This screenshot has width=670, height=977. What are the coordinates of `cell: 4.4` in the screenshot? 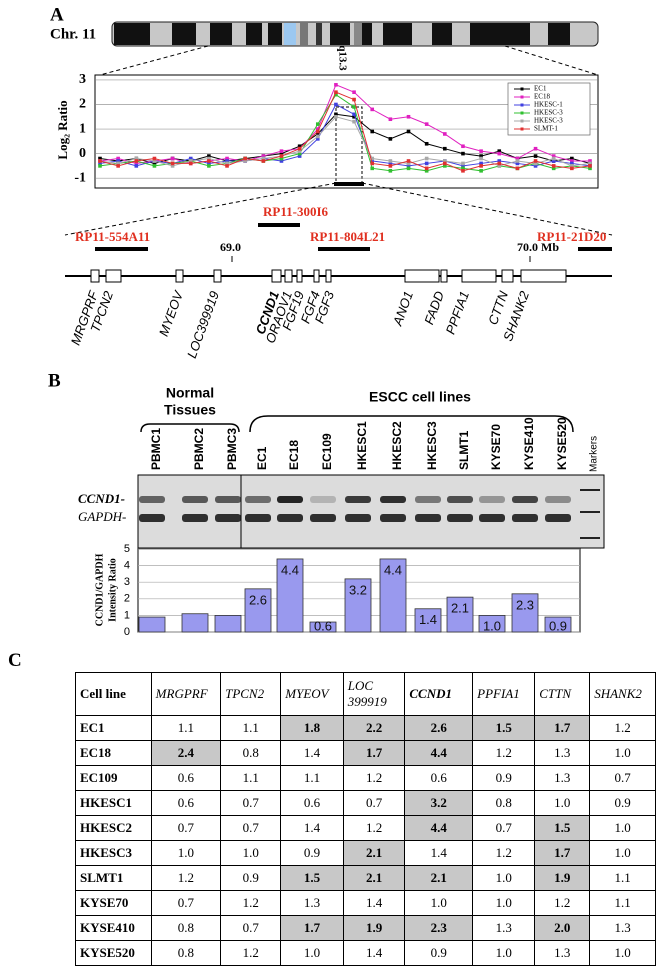 It's located at (439, 753).